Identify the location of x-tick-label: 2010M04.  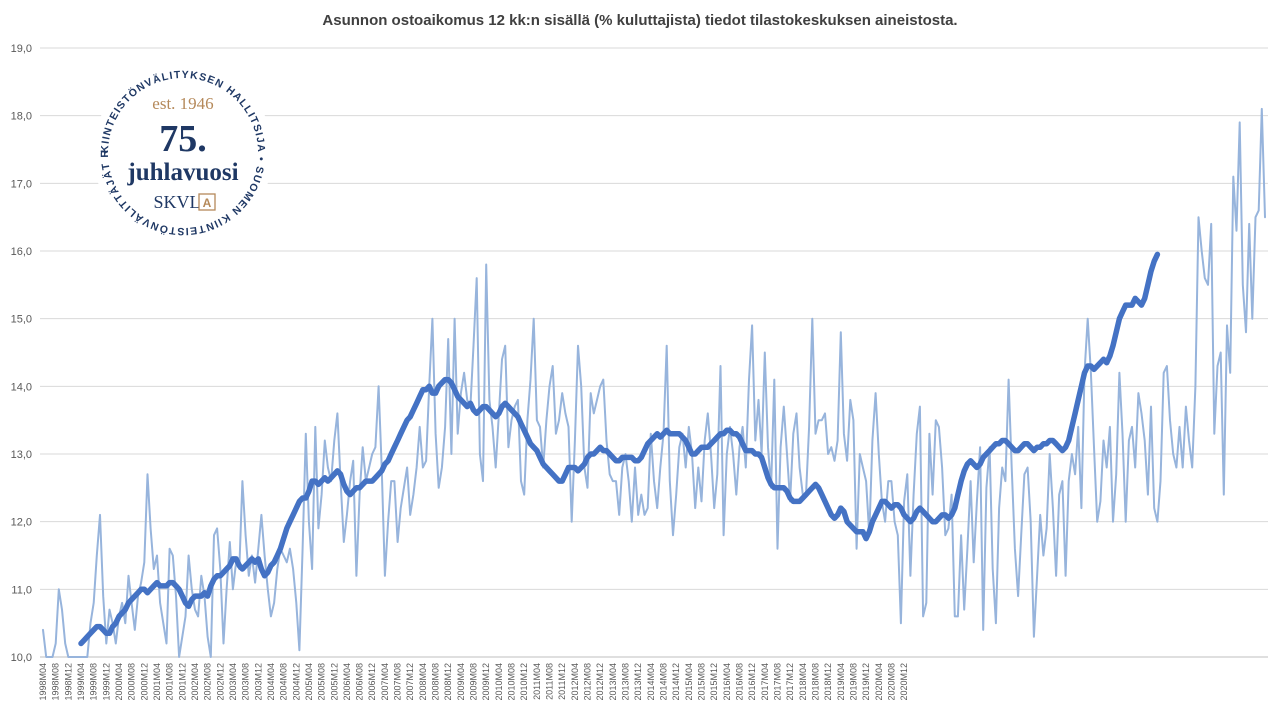
(499, 682).